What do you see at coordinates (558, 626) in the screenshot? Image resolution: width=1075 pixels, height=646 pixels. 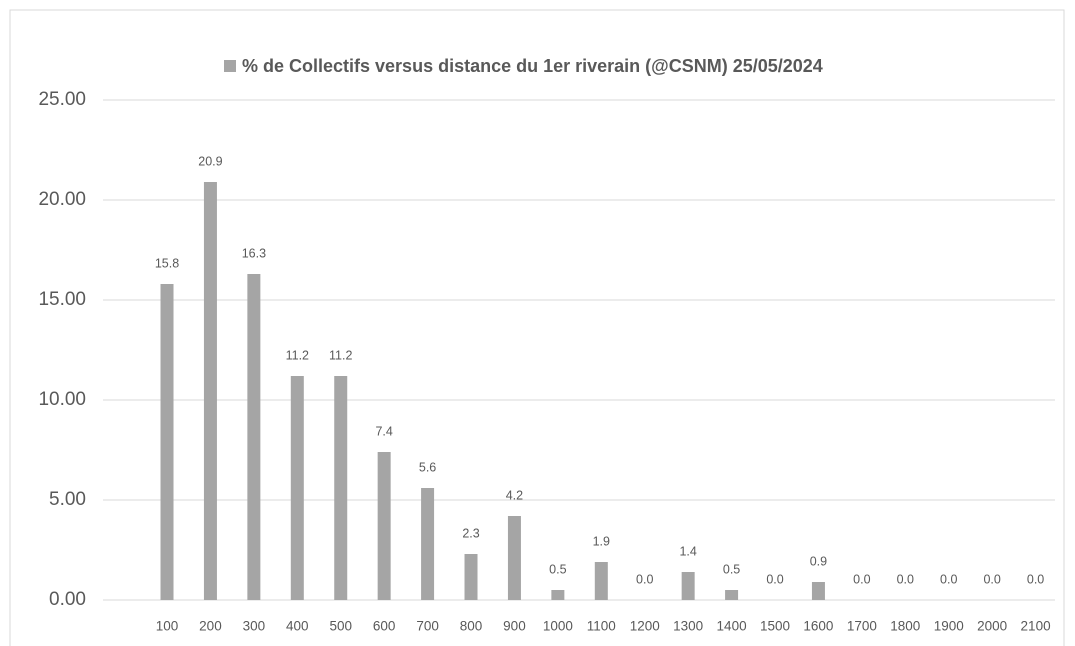 I see `x-tick-label: 1000` at bounding box center [558, 626].